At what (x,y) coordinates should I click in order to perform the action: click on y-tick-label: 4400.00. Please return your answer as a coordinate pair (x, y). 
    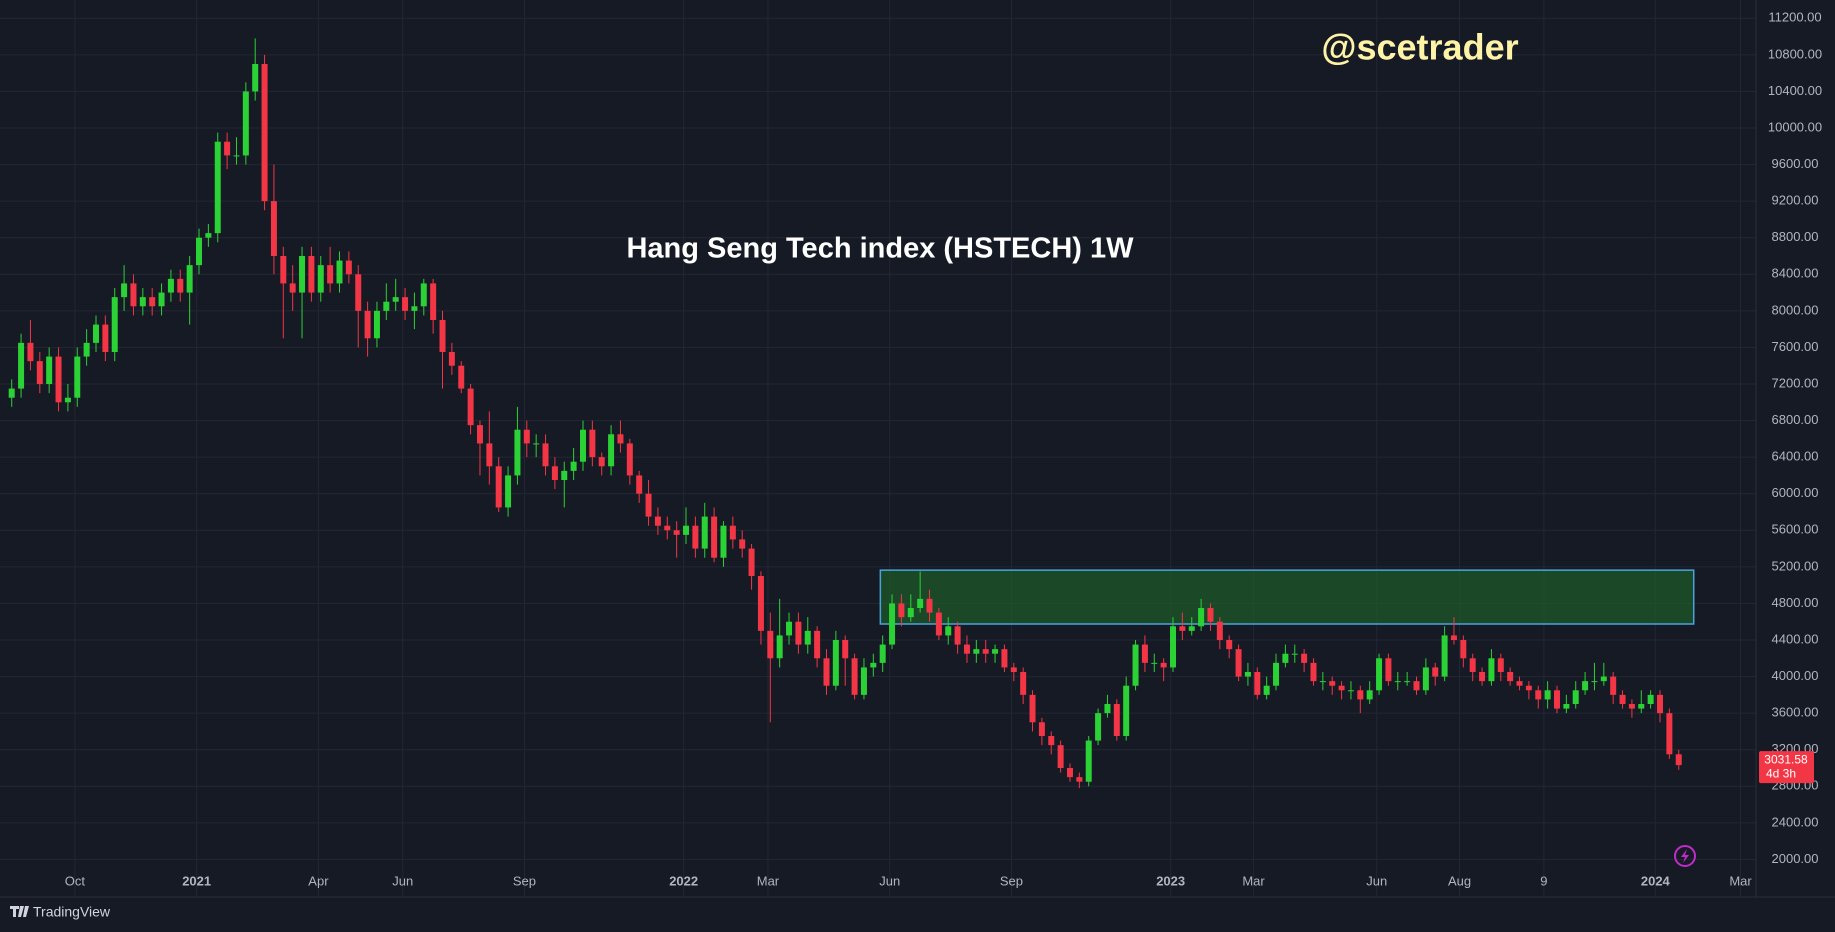
    Looking at the image, I should click on (1795, 638).